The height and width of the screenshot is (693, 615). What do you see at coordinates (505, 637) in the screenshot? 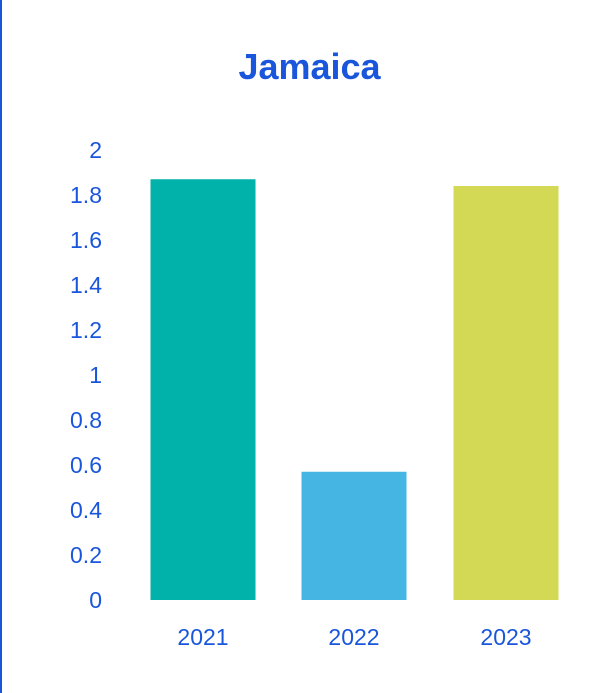
I see `x-tick-label: 2023` at bounding box center [505, 637].